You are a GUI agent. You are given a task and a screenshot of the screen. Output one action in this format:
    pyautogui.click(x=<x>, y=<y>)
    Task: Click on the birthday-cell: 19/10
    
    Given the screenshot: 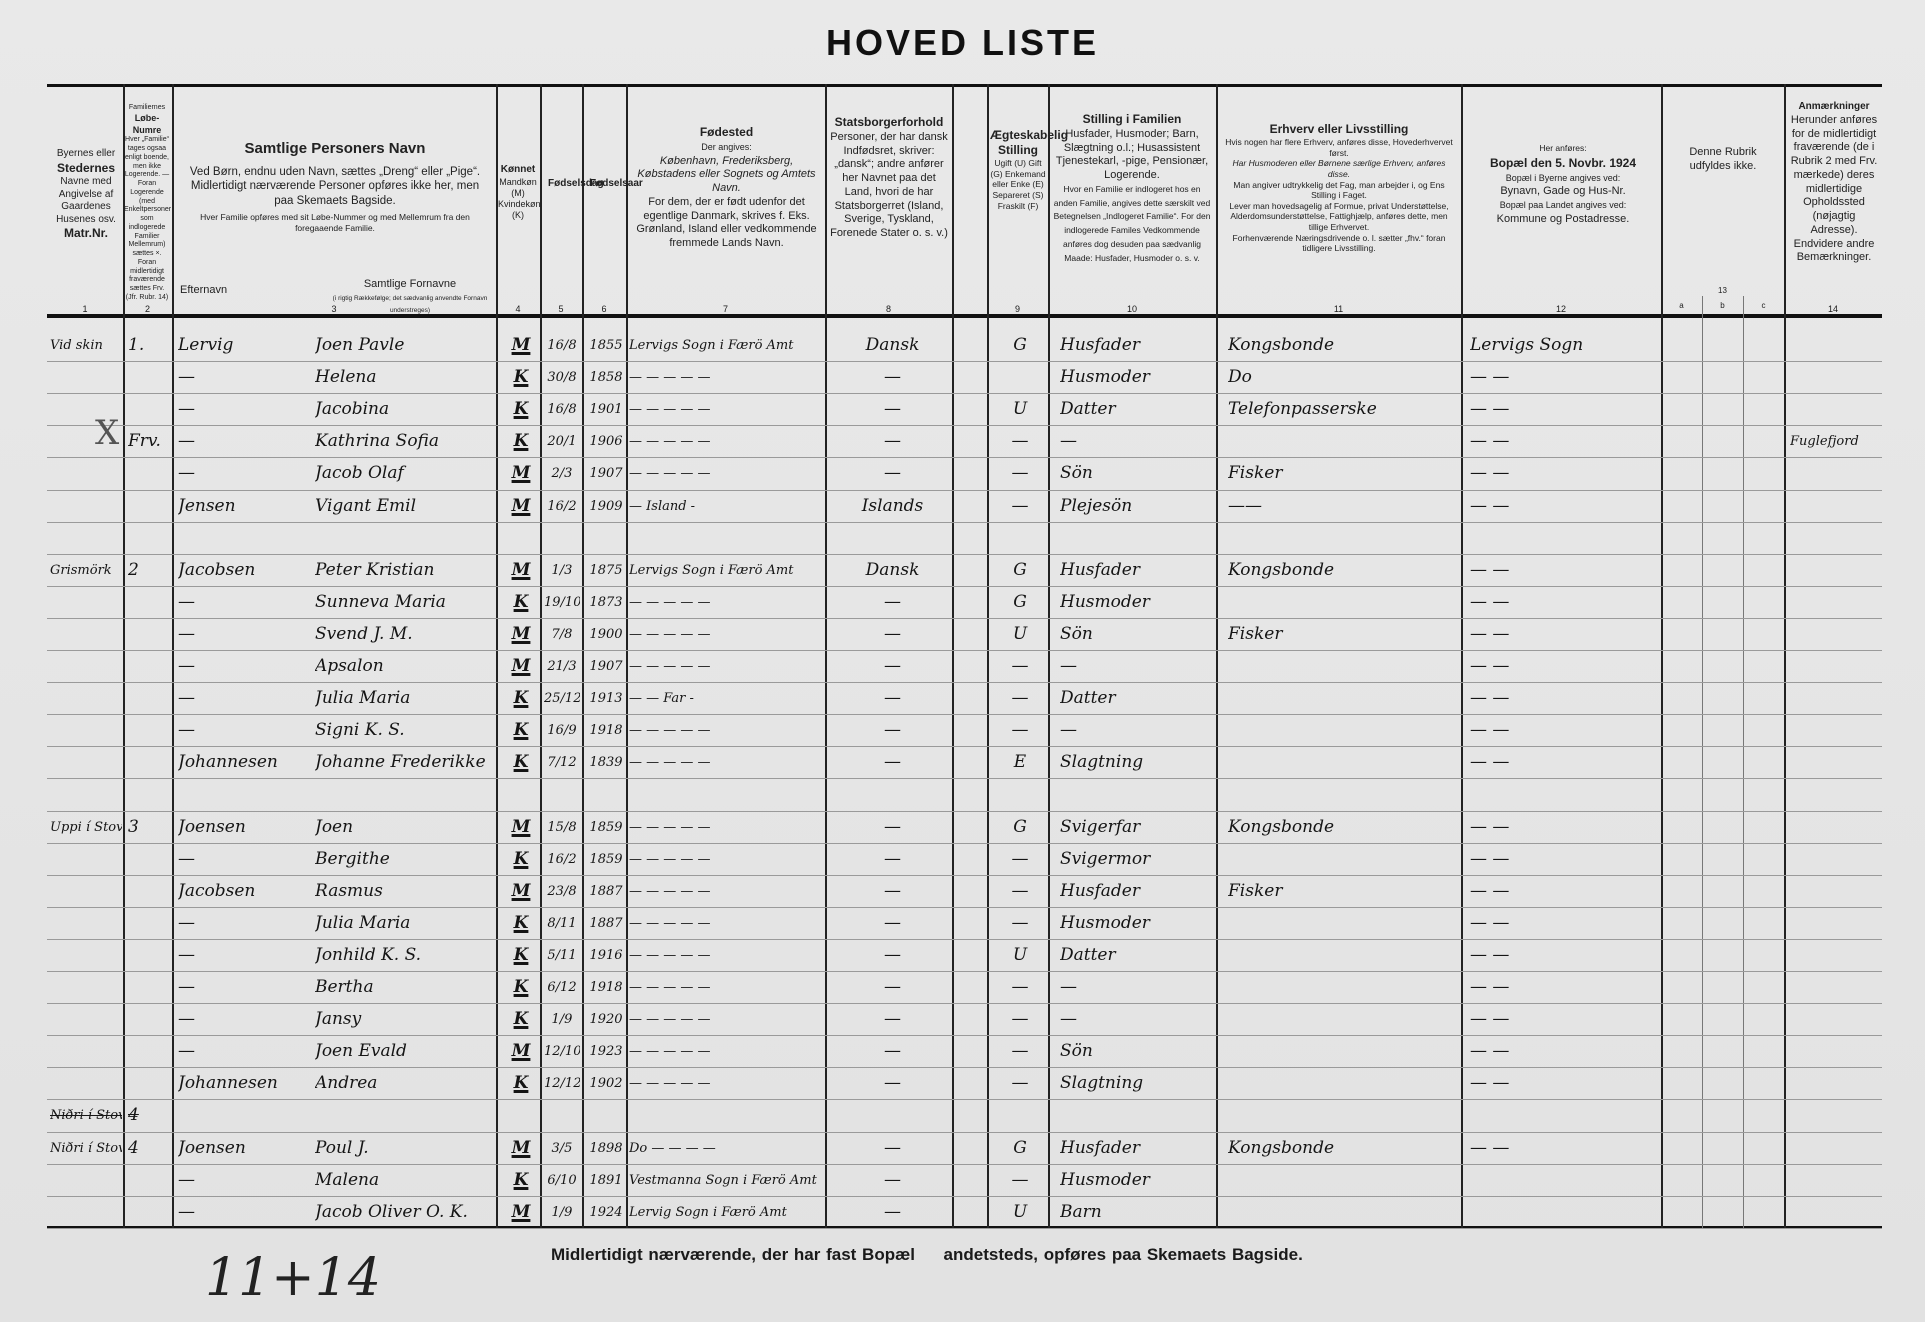 What is the action you would take?
    pyautogui.click(x=562, y=602)
    